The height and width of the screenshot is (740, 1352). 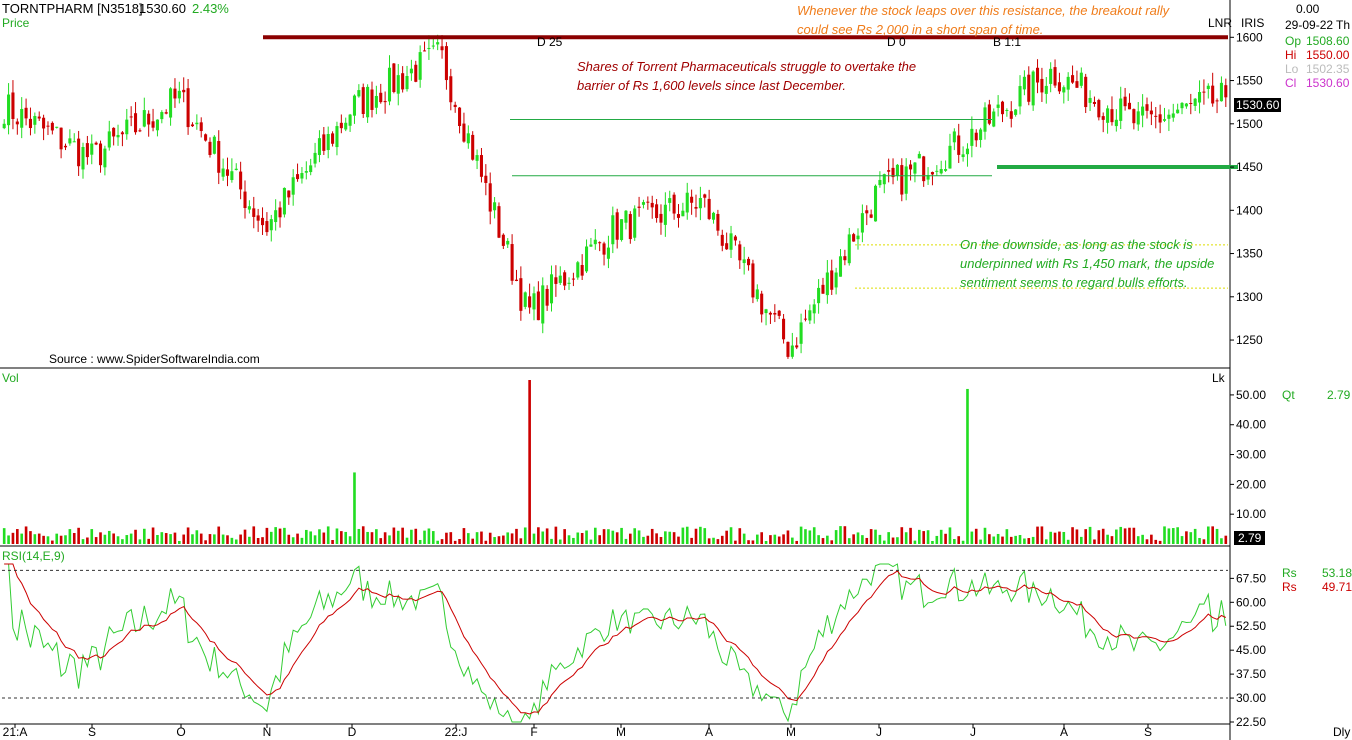 What do you see at coordinates (1220, 23) in the screenshot?
I see `lnr-label: LNR` at bounding box center [1220, 23].